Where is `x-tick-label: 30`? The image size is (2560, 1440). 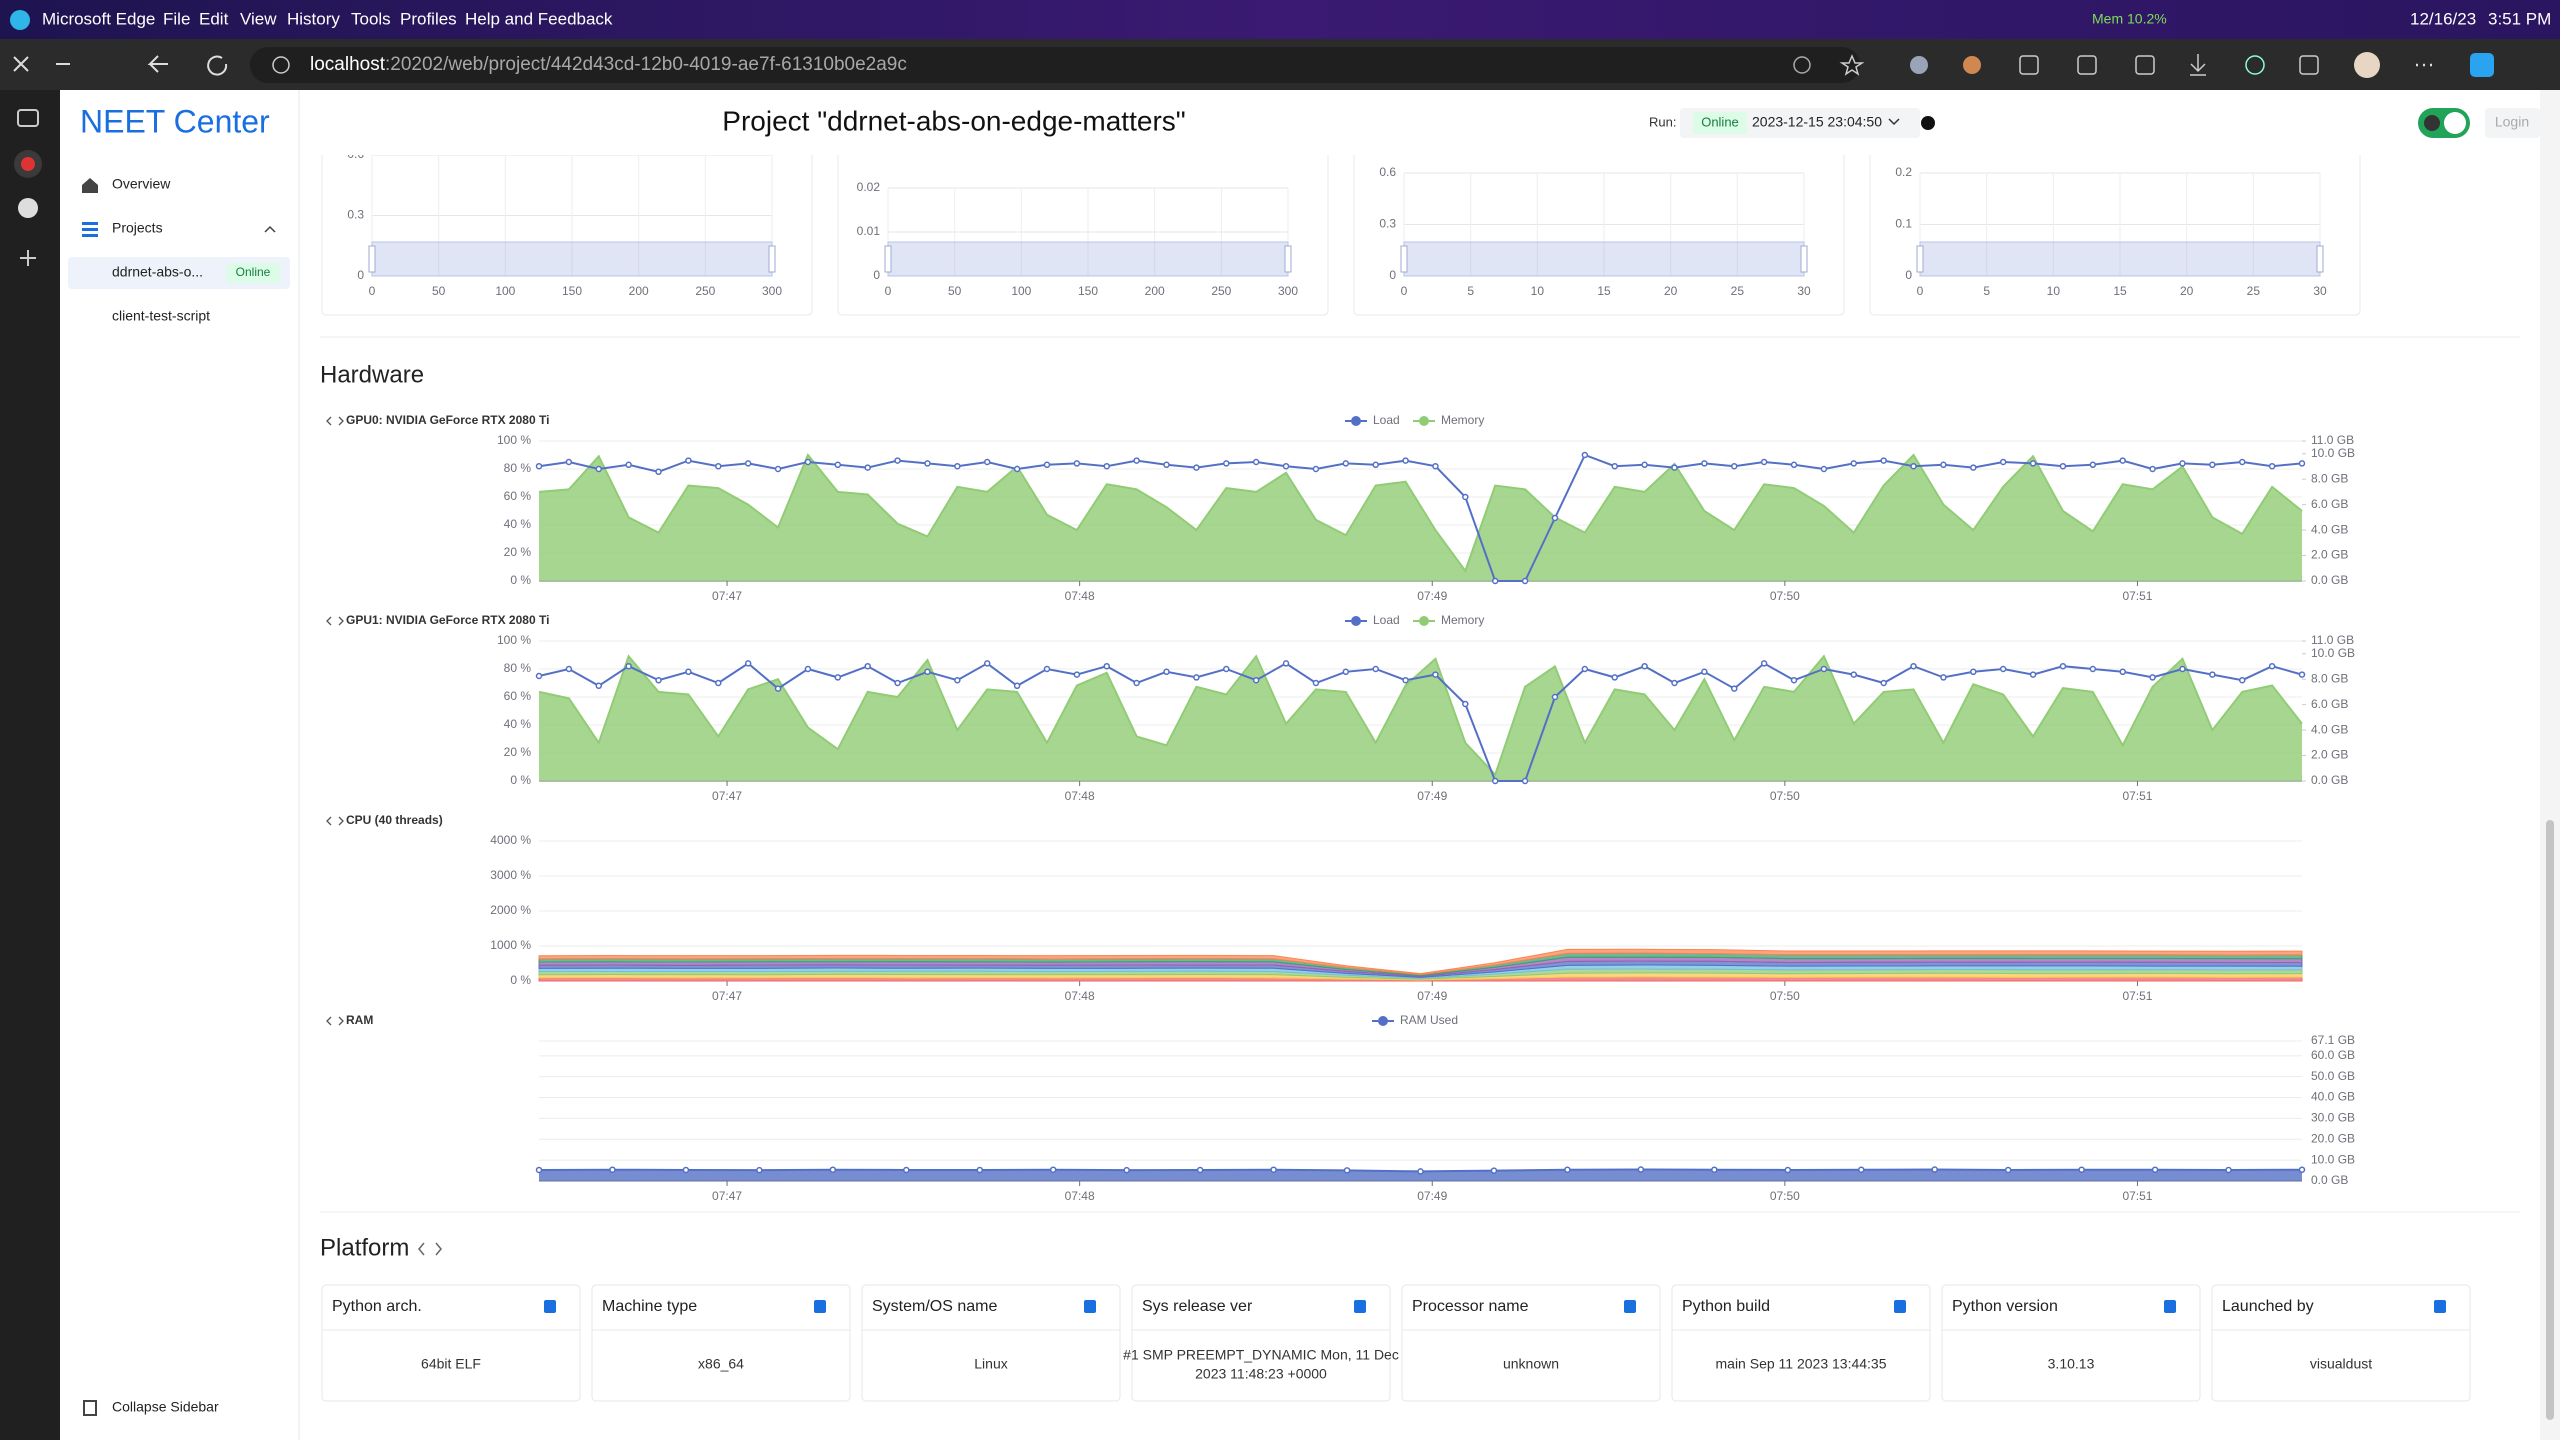 x-tick-label: 30 is located at coordinates (2320, 291).